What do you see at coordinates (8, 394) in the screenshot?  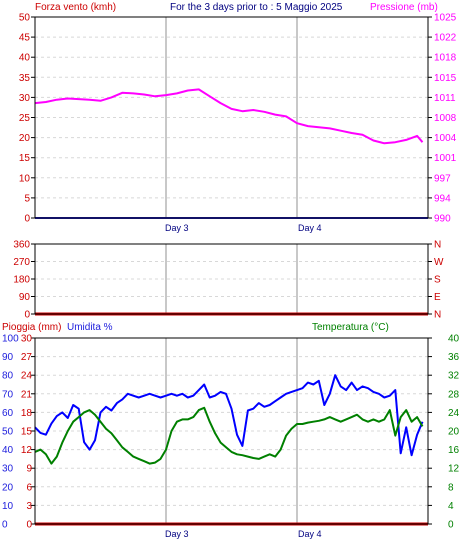 I see `humidity-axis-tick-label: 70` at bounding box center [8, 394].